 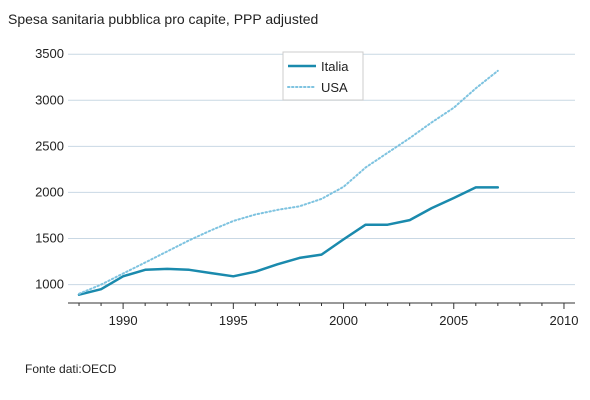 I want to click on chart-legend: Italia USA, so click(x=323, y=76).